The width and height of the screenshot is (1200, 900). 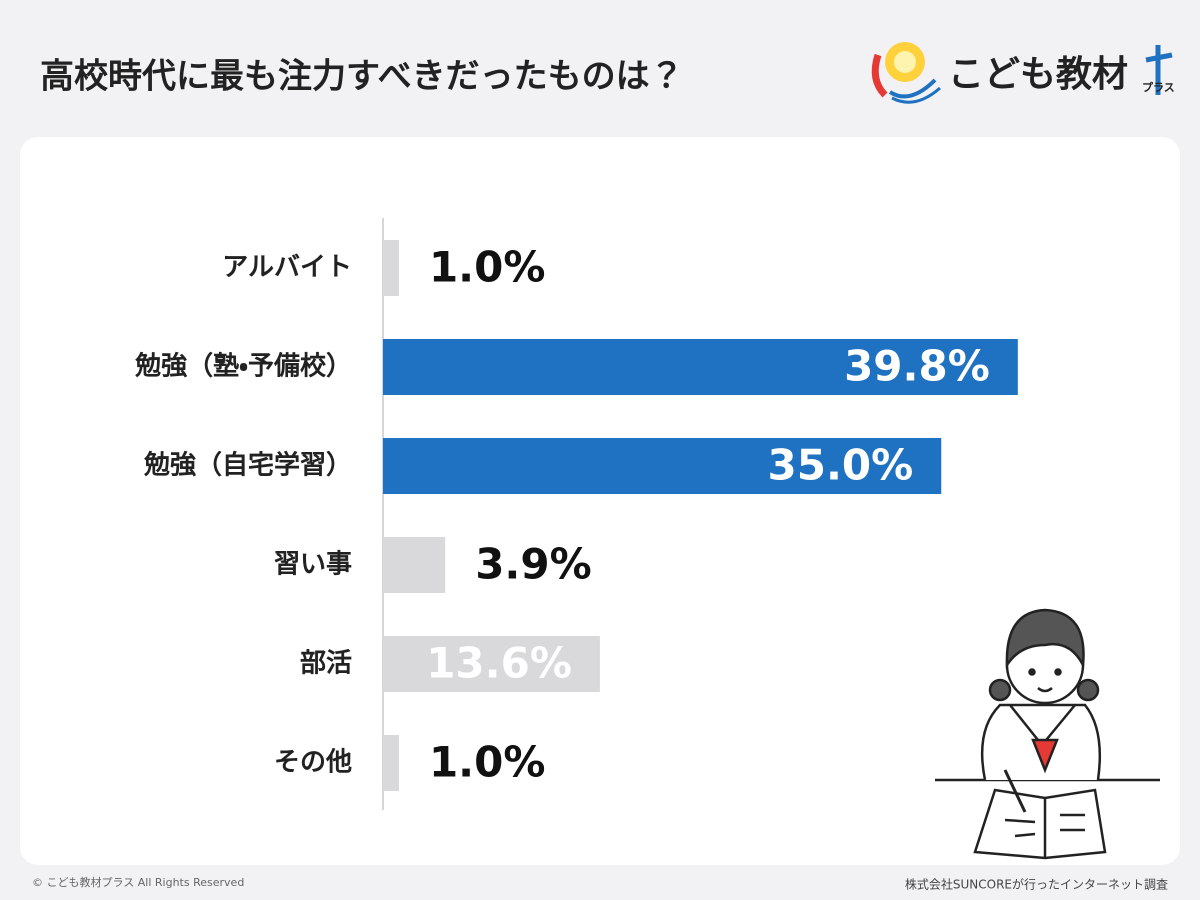 I want to click on logo-icon, so click(x=1022, y=73).